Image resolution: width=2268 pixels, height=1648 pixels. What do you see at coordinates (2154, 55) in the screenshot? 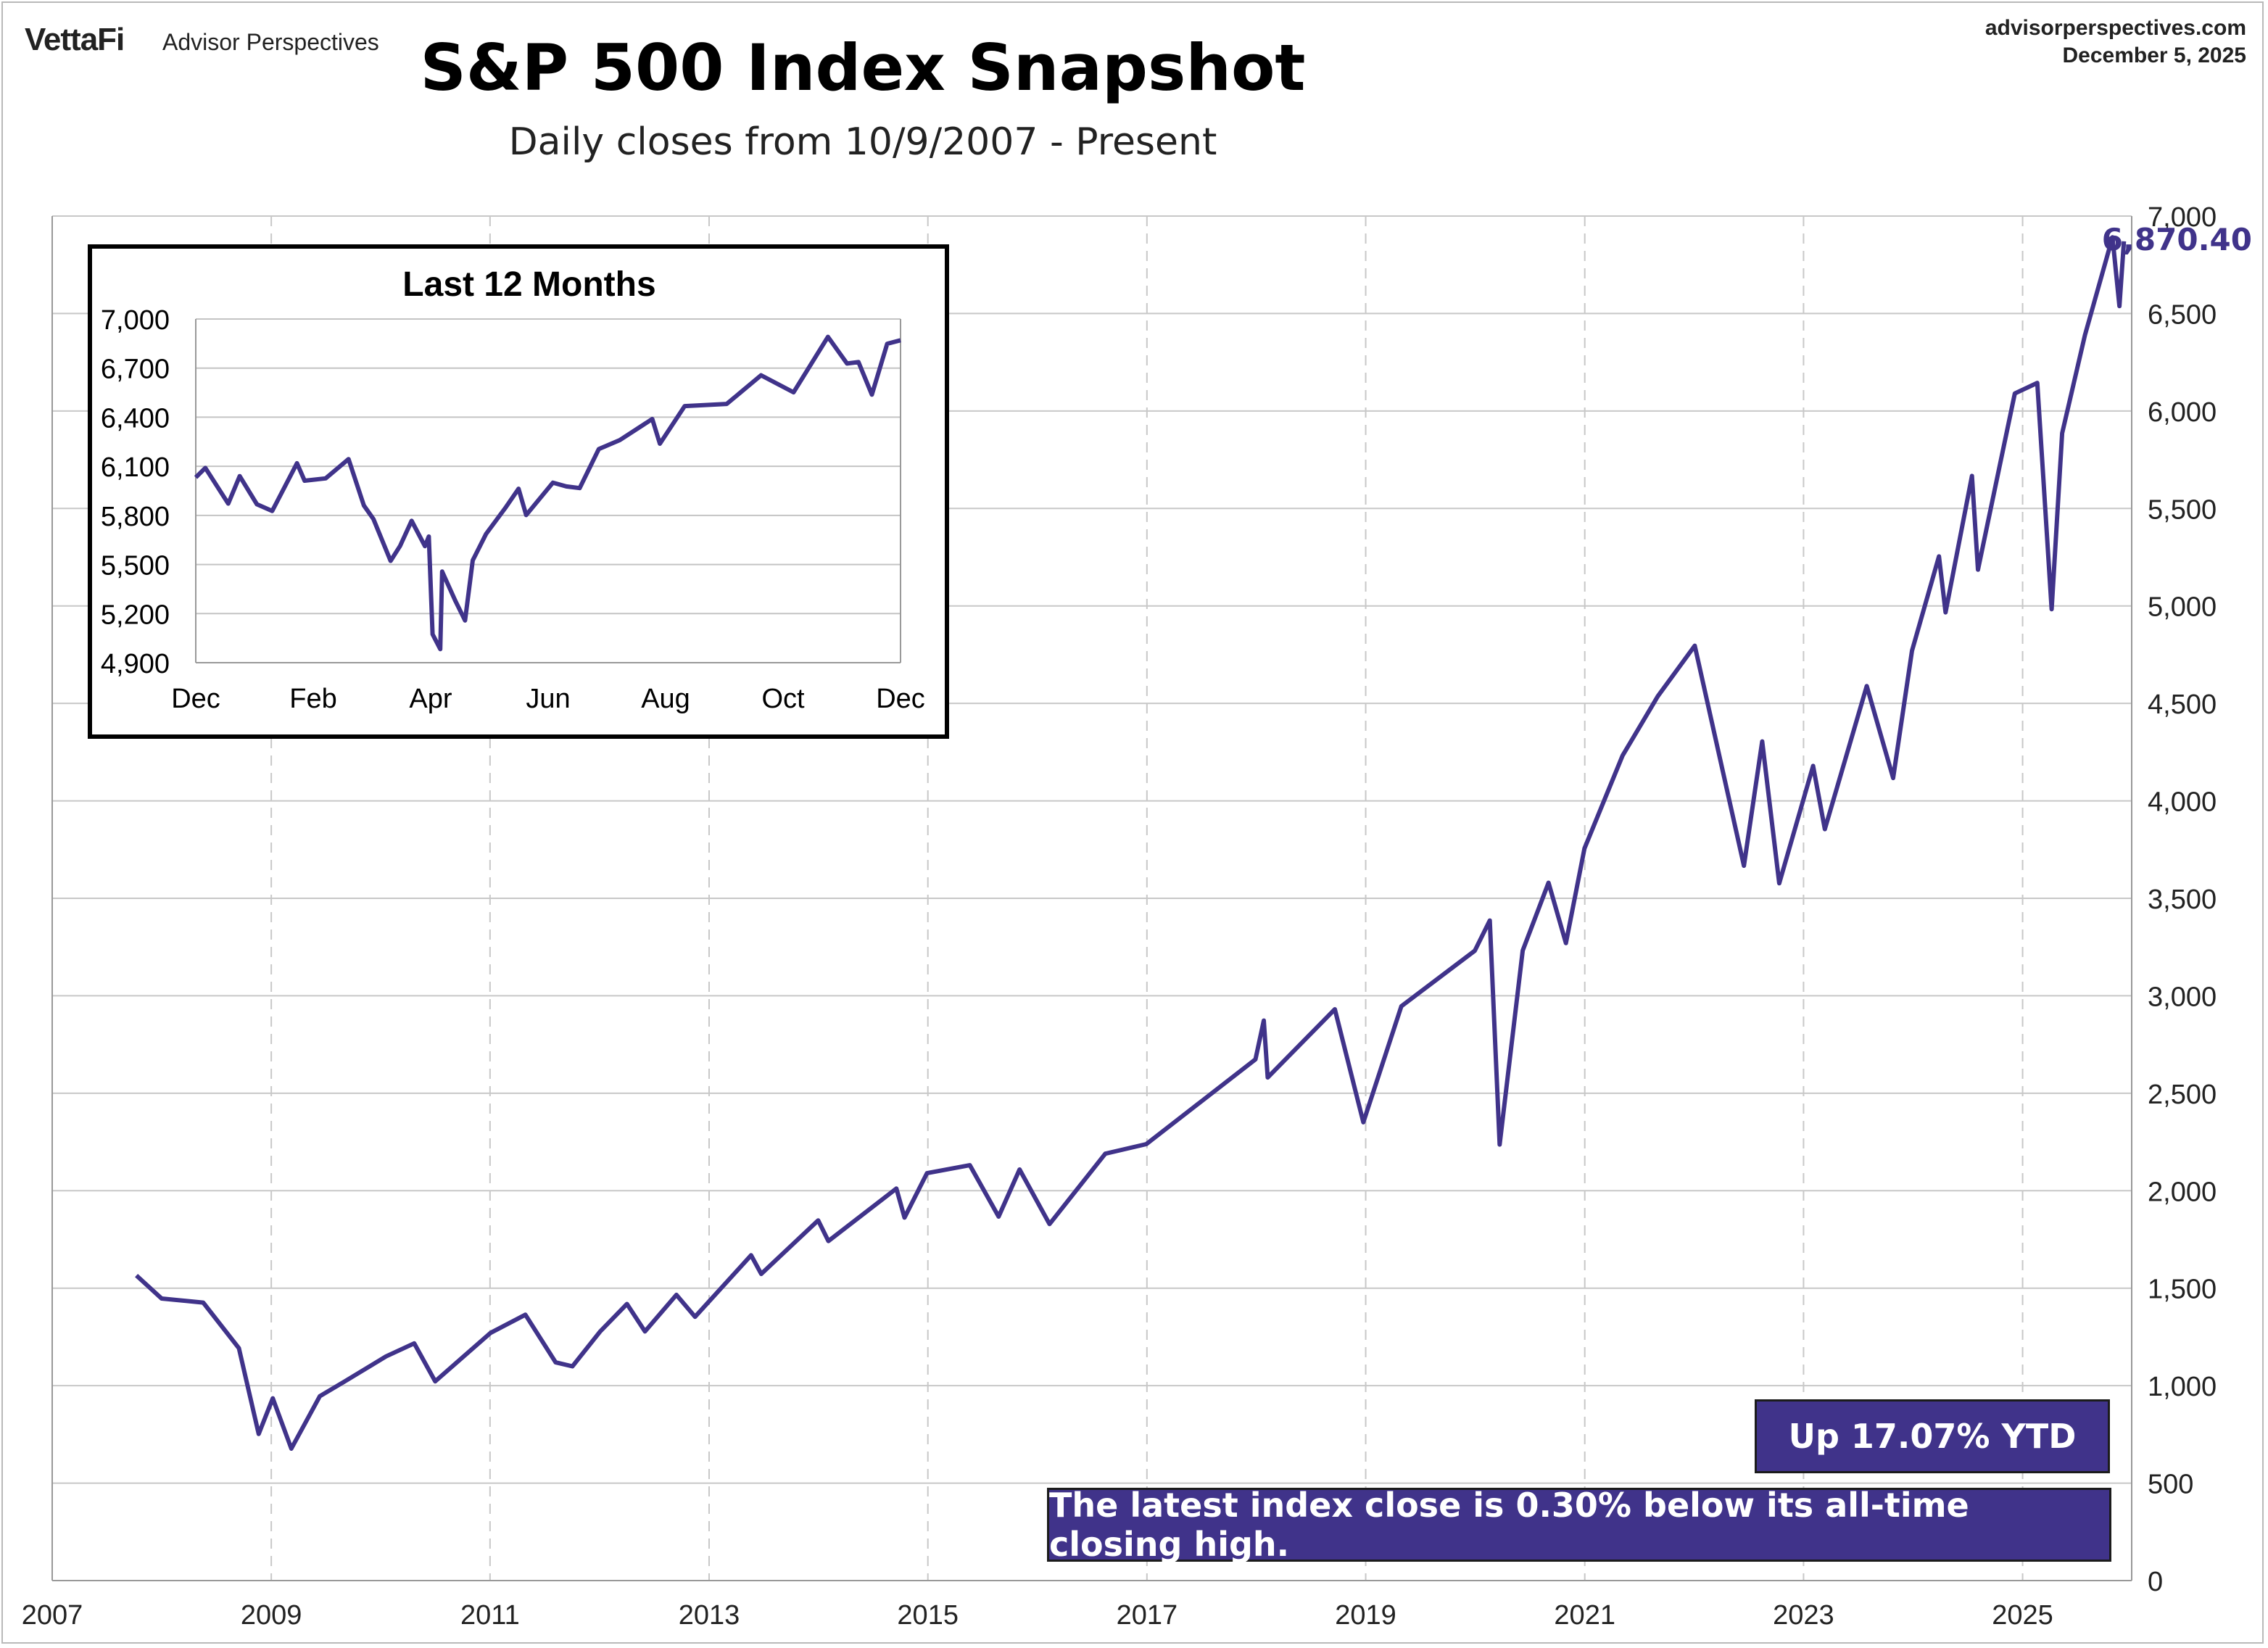
I see `chart-date: December 5, 2025` at bounding box center [2154, 55].